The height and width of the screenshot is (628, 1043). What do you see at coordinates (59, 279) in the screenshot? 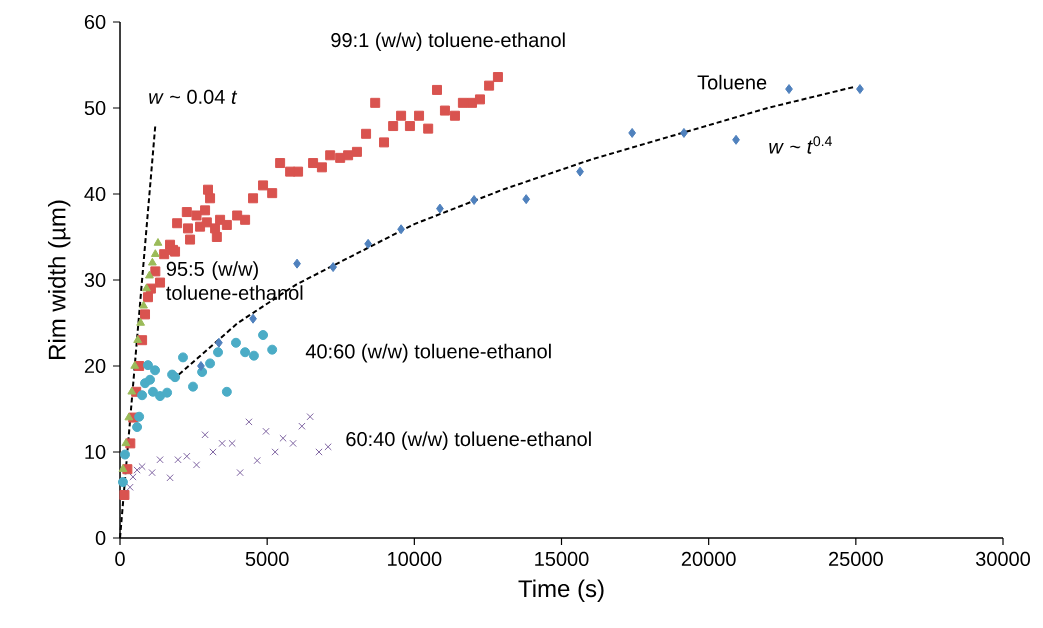
I see `y-axis-title: Rim width (µm)` at bounding box center [59, 279].